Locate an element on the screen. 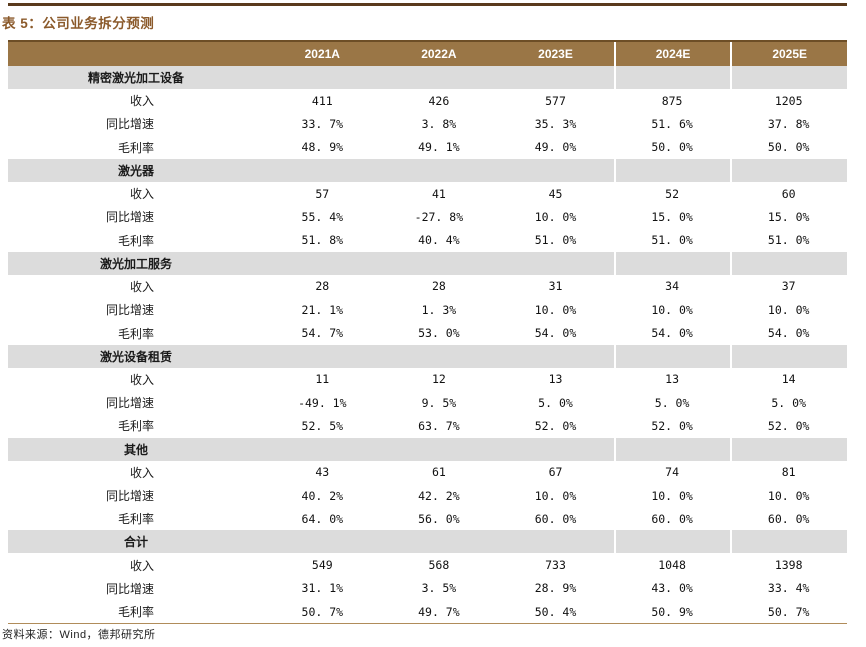  value-cell: 51. 6% is located at coordinates (672, 123).